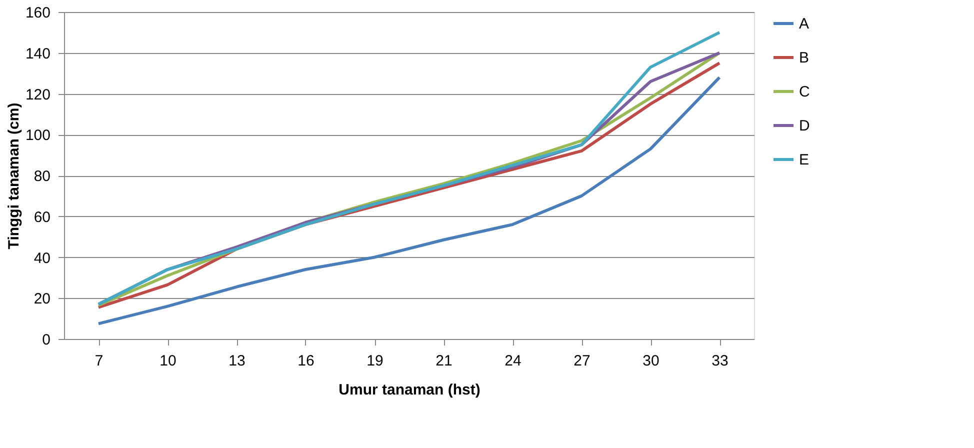 This screenshot has height=448, width=974. Describe the element at coordinates (804, 24) in the screenshot. I see `legend-label: A` at that location.